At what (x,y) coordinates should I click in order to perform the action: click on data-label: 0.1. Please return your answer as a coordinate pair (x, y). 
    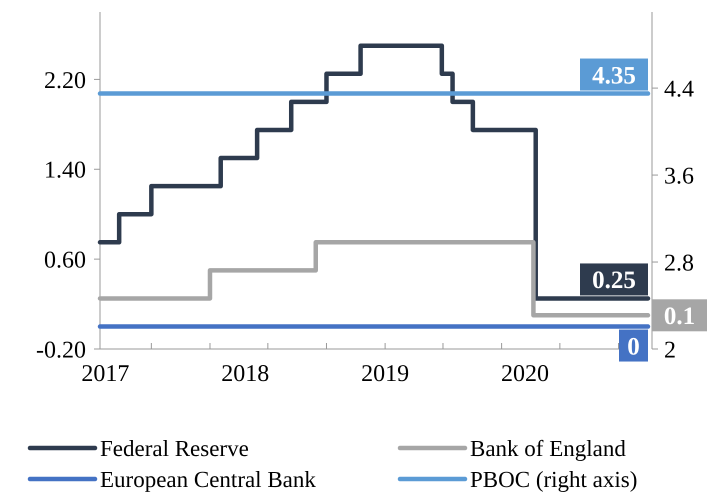
    Looking at the image, I should click on (680, 316).